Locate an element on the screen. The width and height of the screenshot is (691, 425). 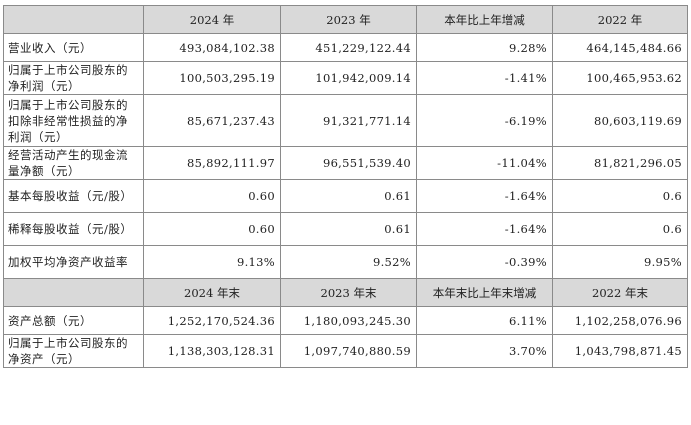
row-label: 加权平均净资产收益率 is located at coordinates (73, 262).